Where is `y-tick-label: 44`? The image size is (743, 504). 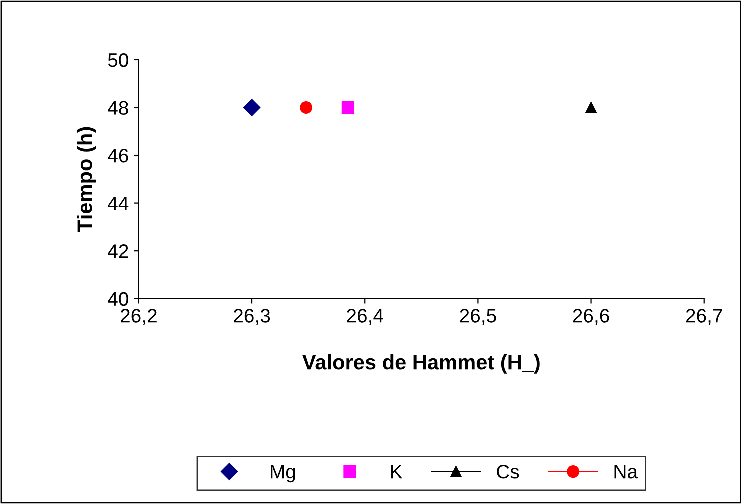
y-tick-label: 44 is located at coordinates (118, 203).